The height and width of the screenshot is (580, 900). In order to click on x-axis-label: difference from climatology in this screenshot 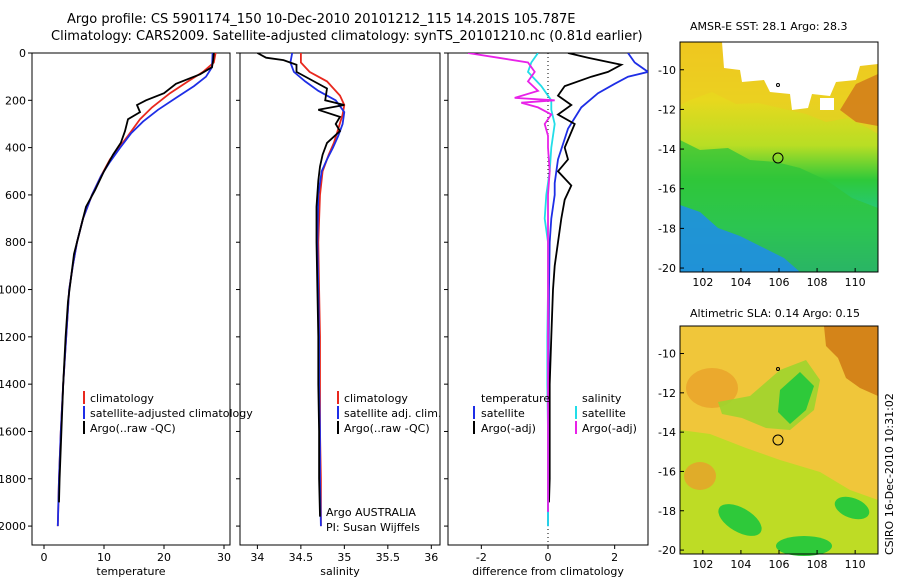, I will do `click(548, 571)`.